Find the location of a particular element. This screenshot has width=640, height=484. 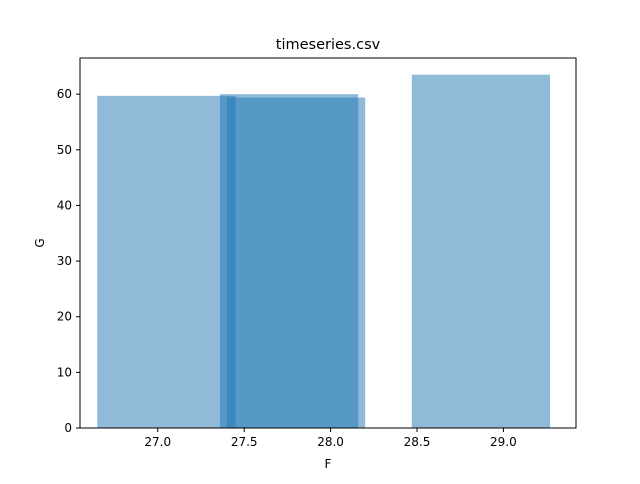

x-axis-label: F is located at coordinates (328, 464).